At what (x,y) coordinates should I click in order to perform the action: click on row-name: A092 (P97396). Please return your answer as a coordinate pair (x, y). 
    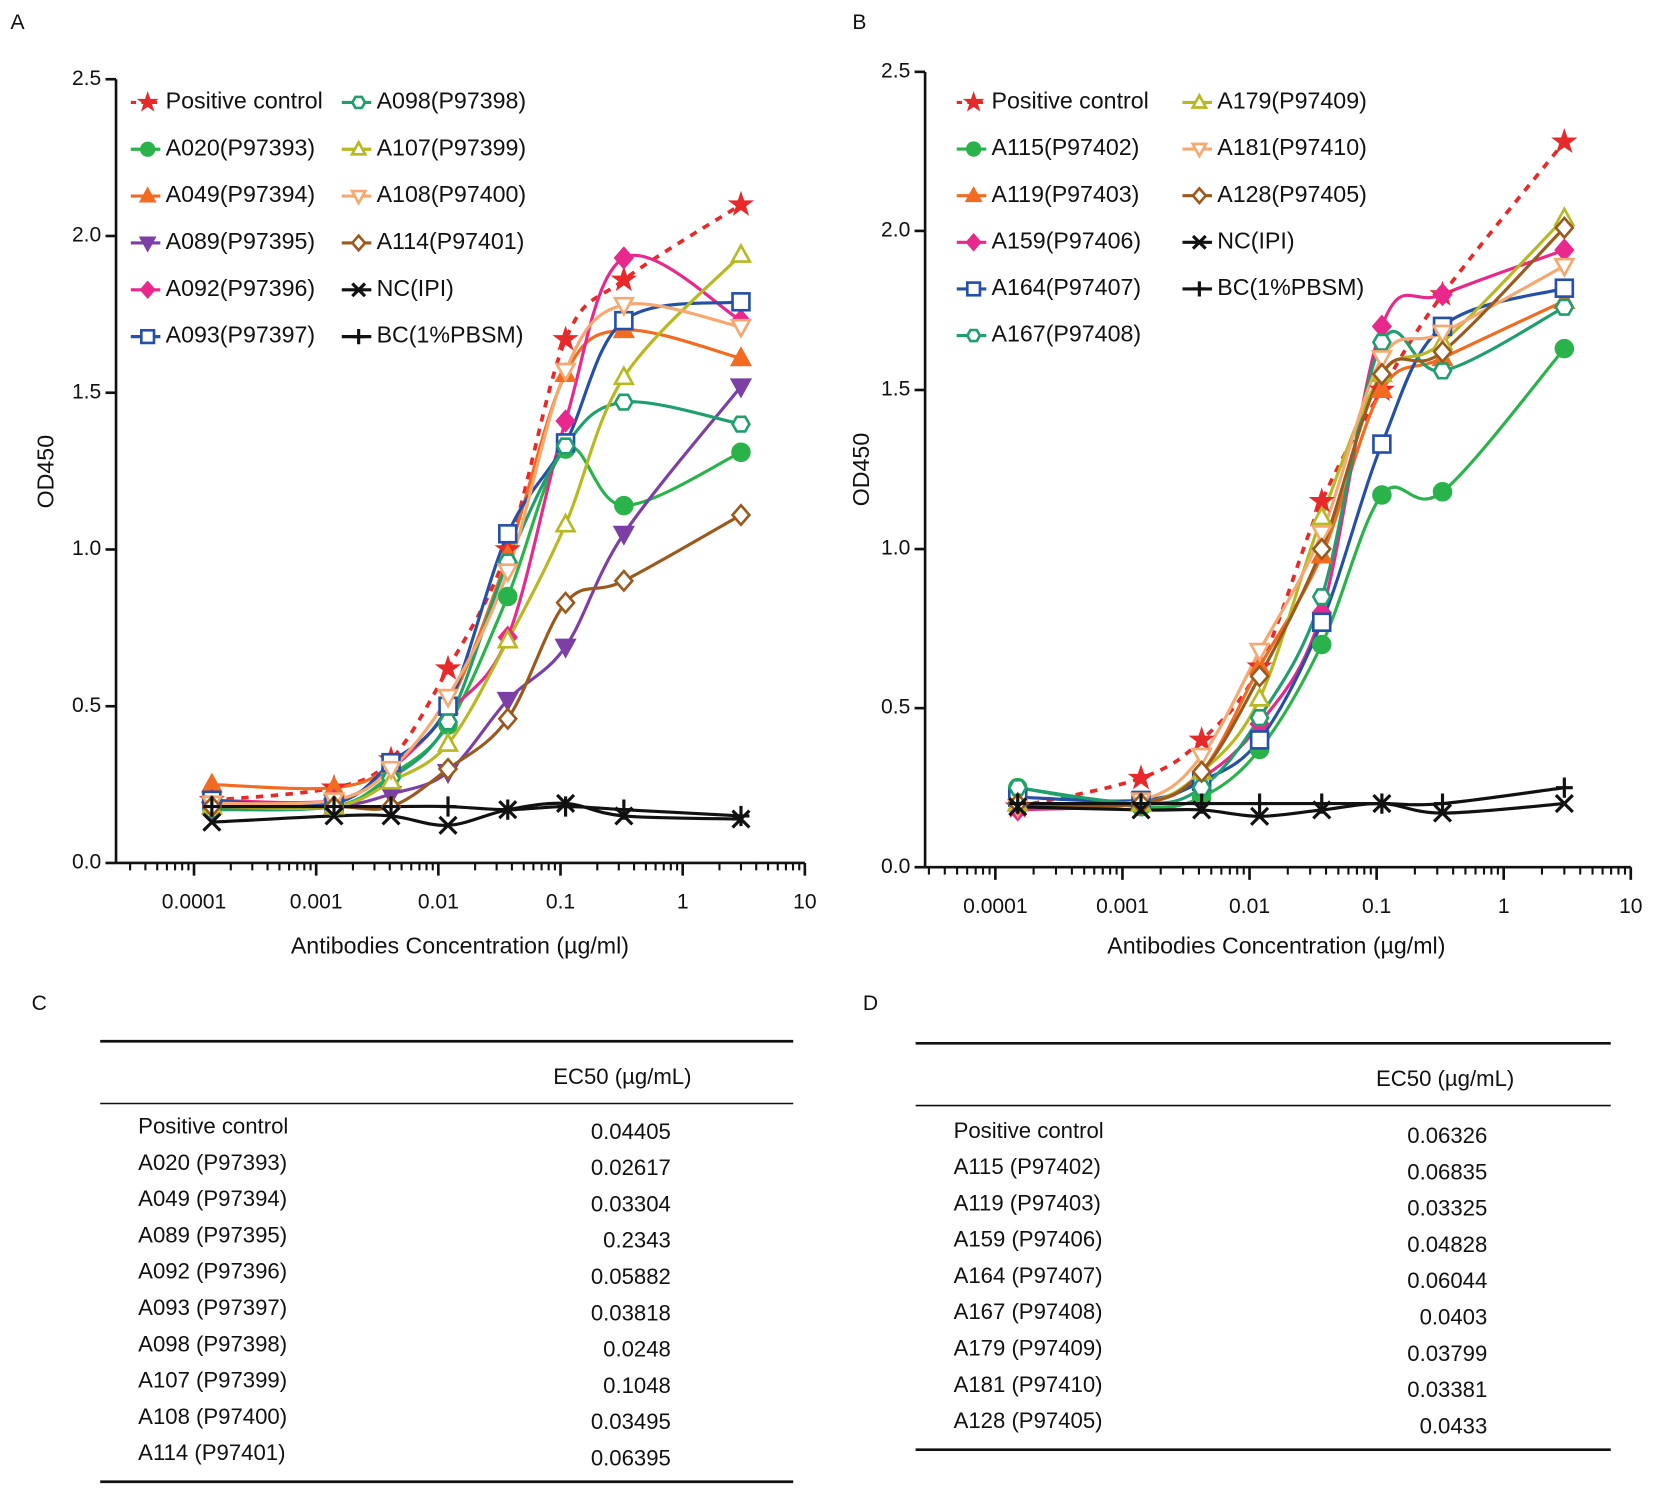
    Looking at the image, I should click on (212, 1271).